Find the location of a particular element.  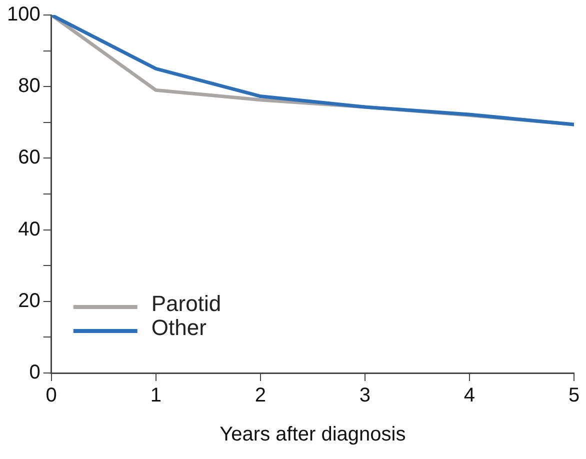

x-axis-title: Years after diagnosis is located at coordinates (313, 435).